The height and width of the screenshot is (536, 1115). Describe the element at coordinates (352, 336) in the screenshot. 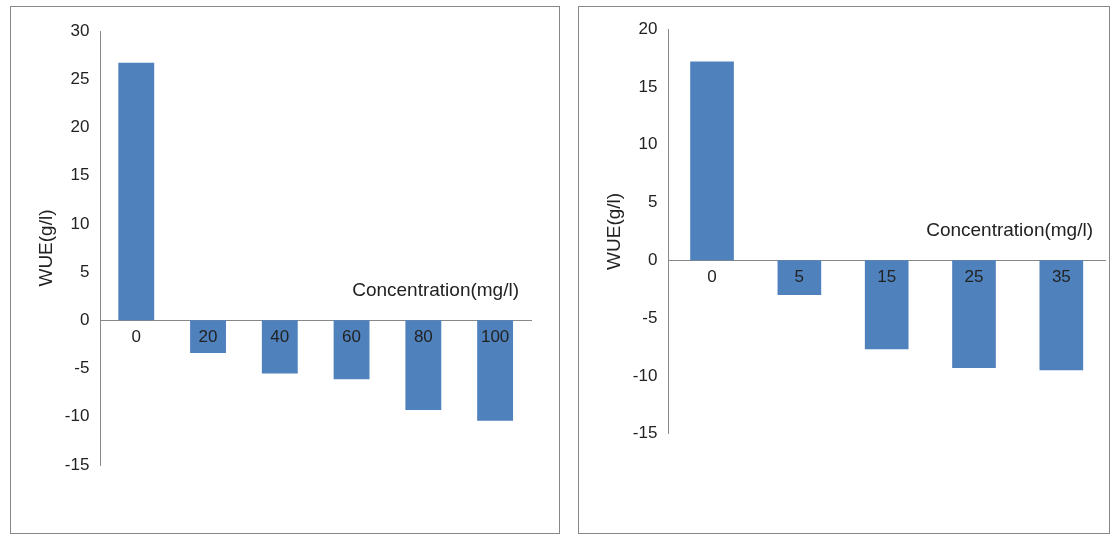

I see `x-tick-label: 60` at that location.